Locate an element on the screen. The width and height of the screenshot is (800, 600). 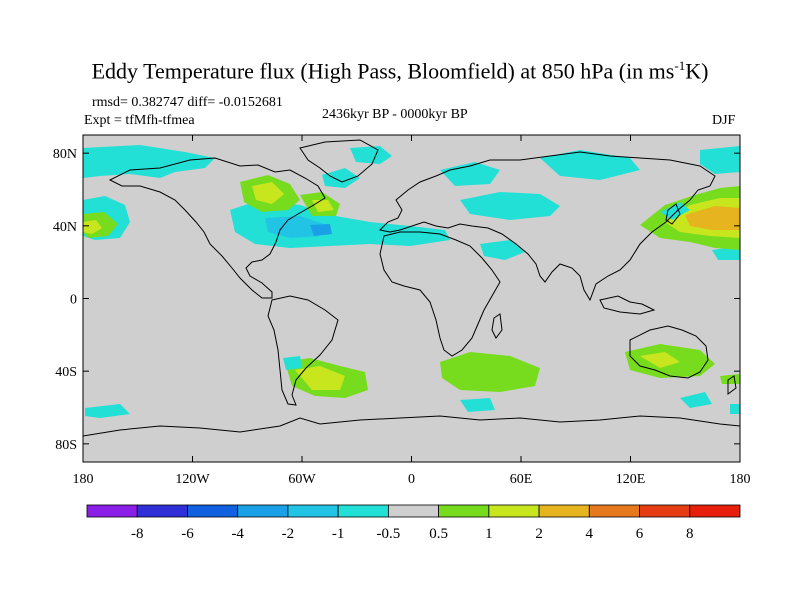
field-south-pacific-east-cyan is located at coordinates (735, 409).